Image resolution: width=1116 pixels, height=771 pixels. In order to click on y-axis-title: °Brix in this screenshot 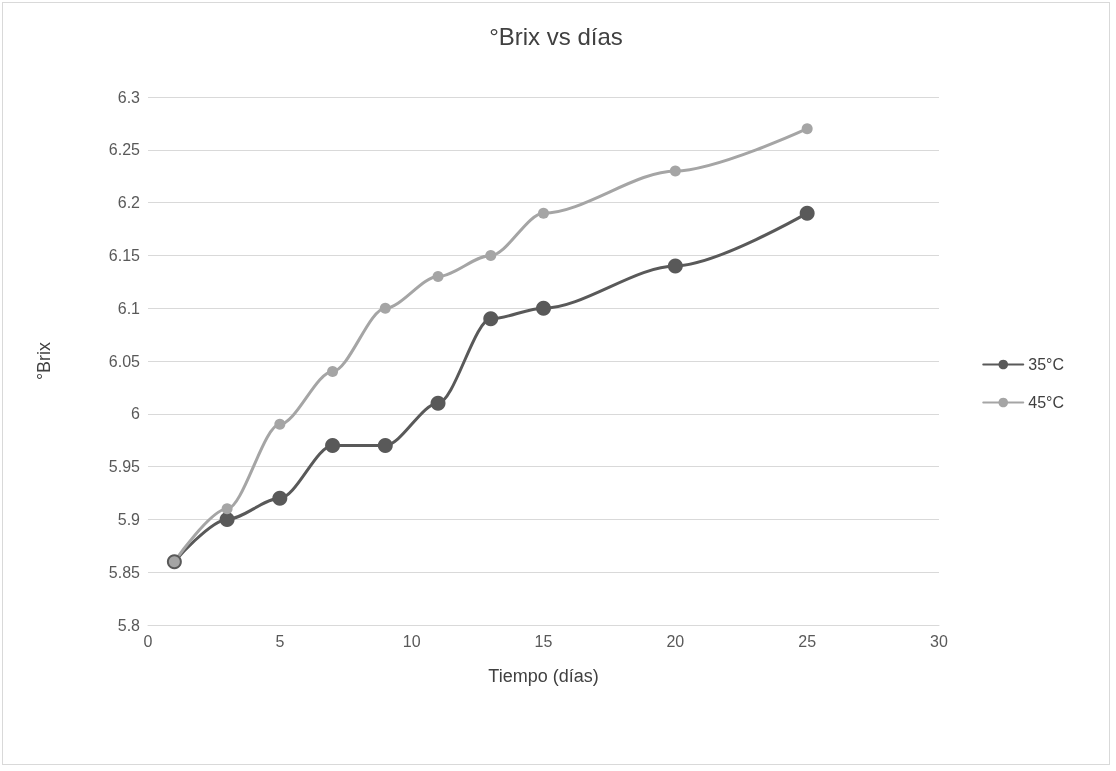, I will do `click(44, 361)`.